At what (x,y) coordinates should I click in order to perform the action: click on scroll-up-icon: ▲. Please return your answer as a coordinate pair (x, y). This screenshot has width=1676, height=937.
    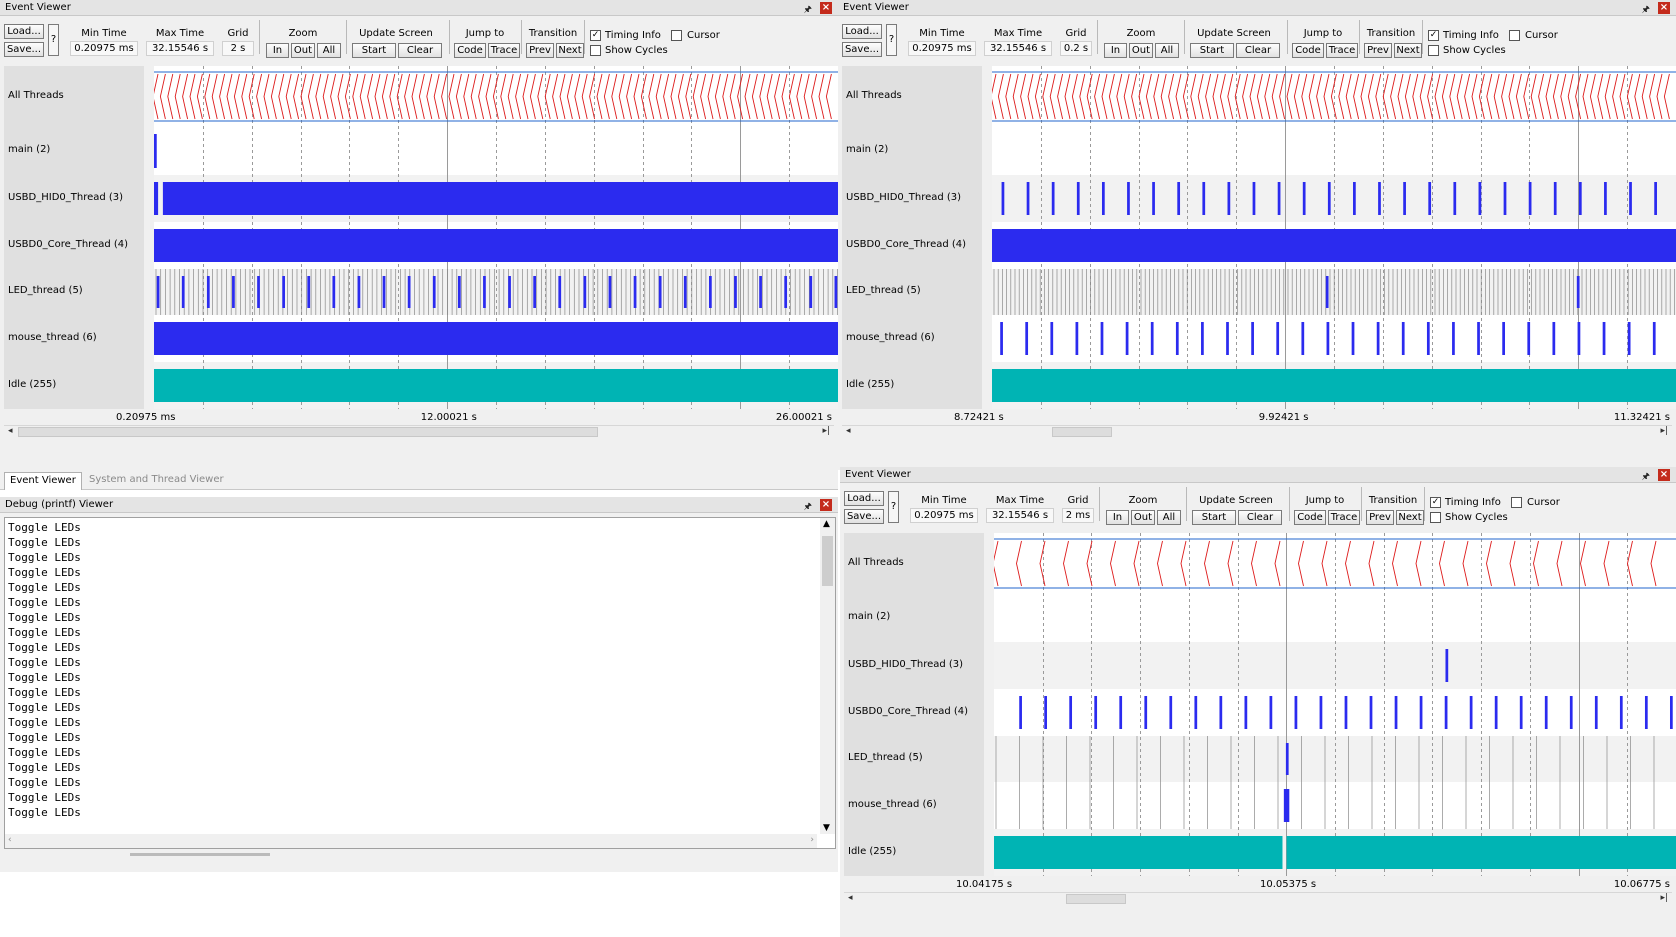
    Looking at the image, I should click on (826, 524).